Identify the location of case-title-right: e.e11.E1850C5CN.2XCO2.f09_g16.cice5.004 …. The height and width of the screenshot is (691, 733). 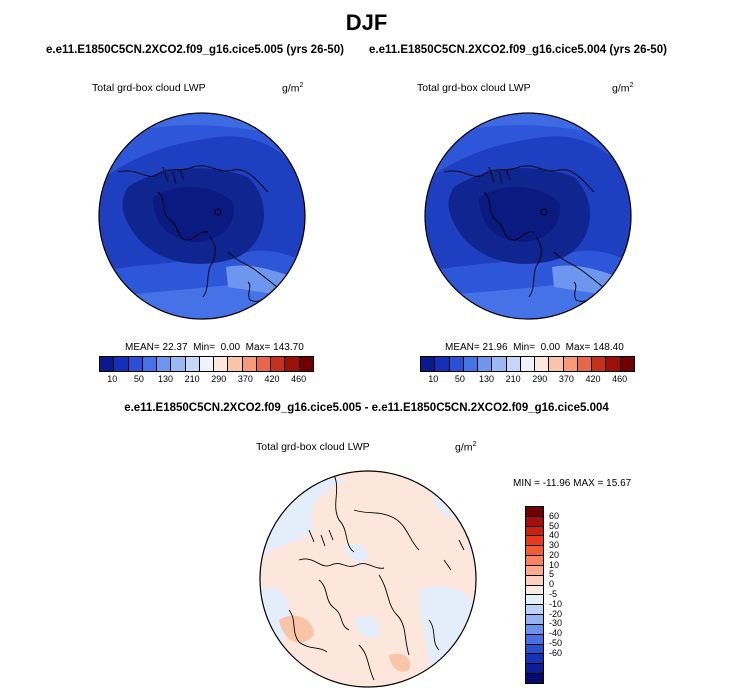
(518, 50).